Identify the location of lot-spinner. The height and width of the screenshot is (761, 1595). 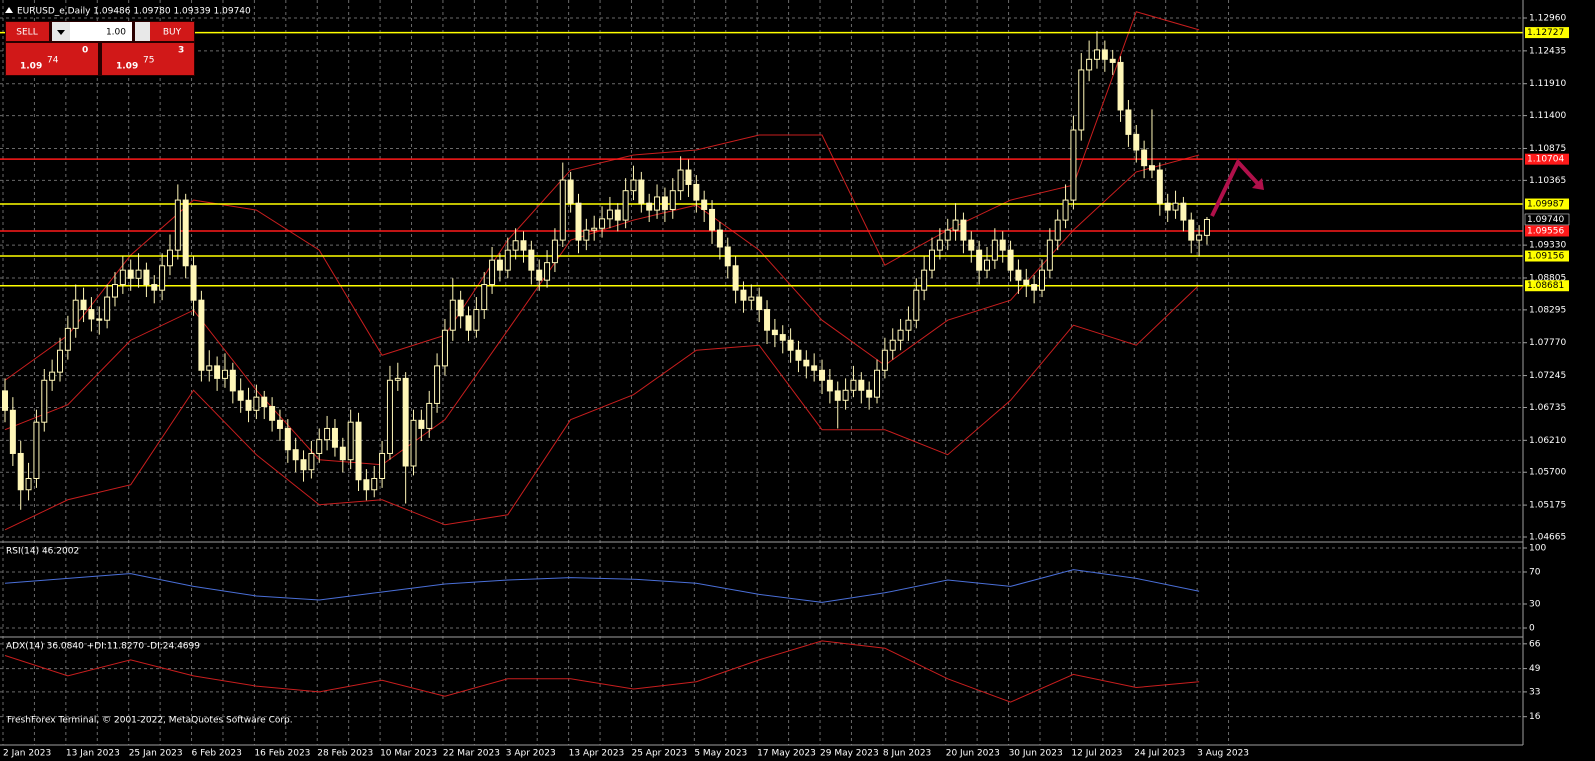
(144, 31).